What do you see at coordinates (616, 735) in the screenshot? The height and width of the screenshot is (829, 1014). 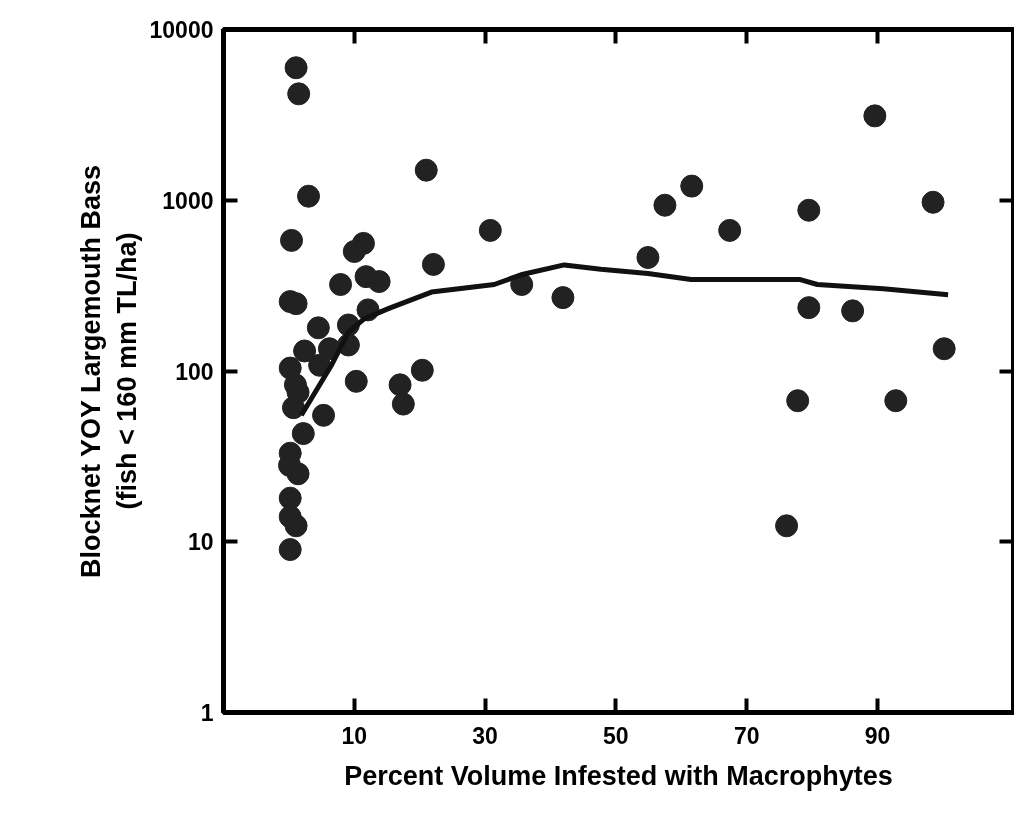 I see `x-tick-label: 50` at bounding box center [616, 735].